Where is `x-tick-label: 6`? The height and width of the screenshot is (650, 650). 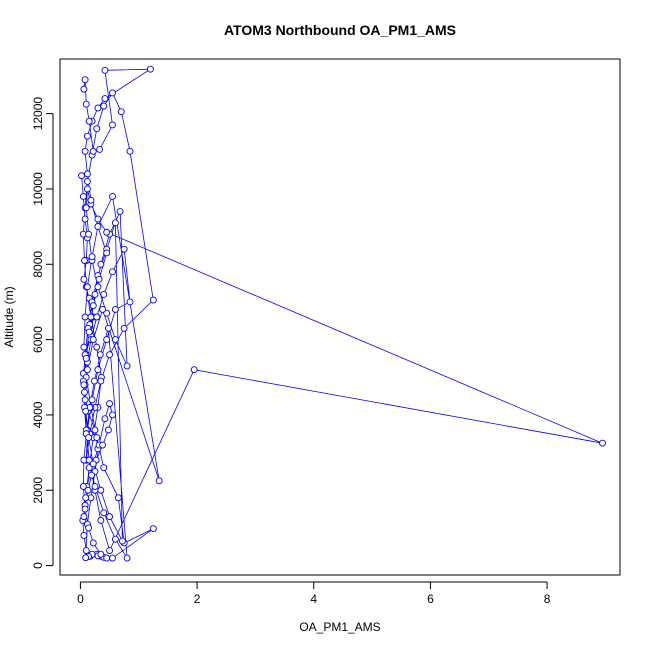
x-tick-label: 6 is located at coordinates (430, 599).